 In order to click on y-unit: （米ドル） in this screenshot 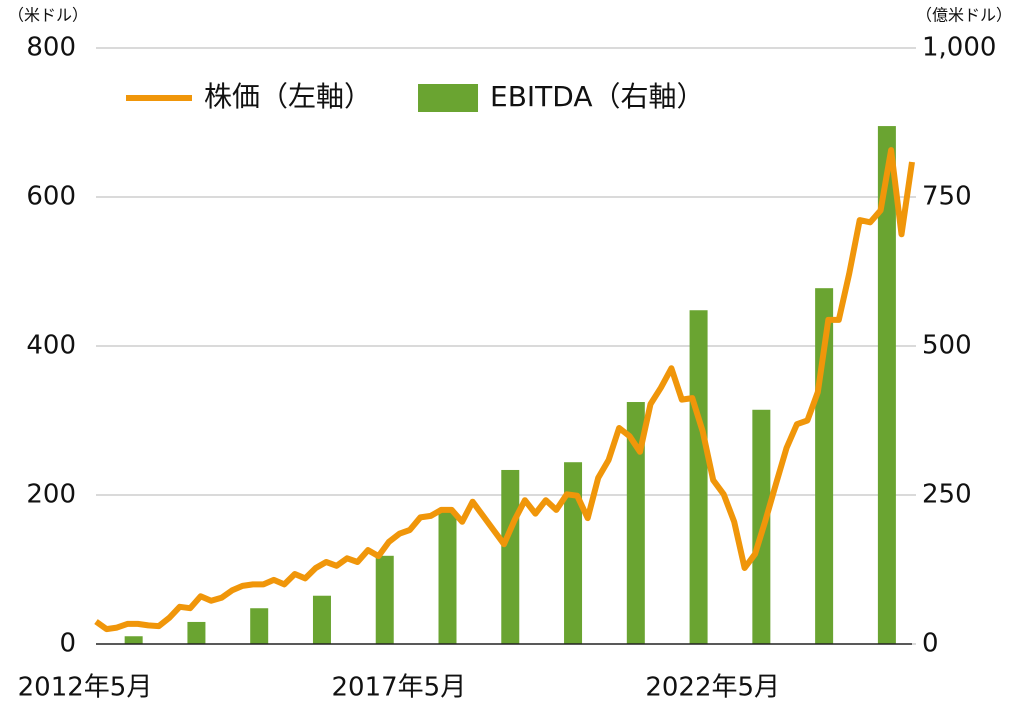, I will do `click(48, 15)`.